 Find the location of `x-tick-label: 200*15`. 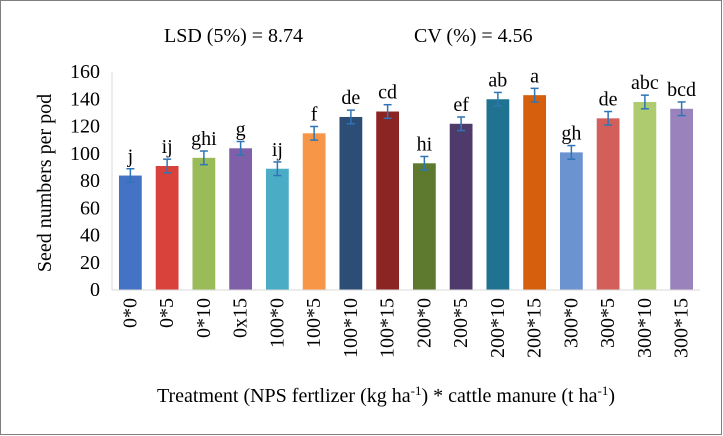

x-tick-label: 200*15 is located at coordinates (535, 328).